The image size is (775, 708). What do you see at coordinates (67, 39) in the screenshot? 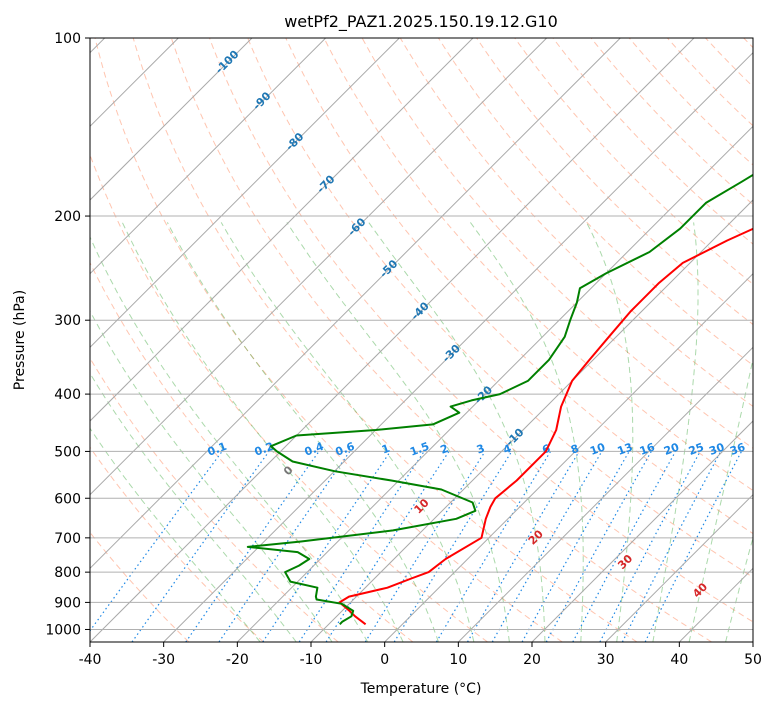
I see `y-axis-tick-label: 100` at bounding box center [67, 39].